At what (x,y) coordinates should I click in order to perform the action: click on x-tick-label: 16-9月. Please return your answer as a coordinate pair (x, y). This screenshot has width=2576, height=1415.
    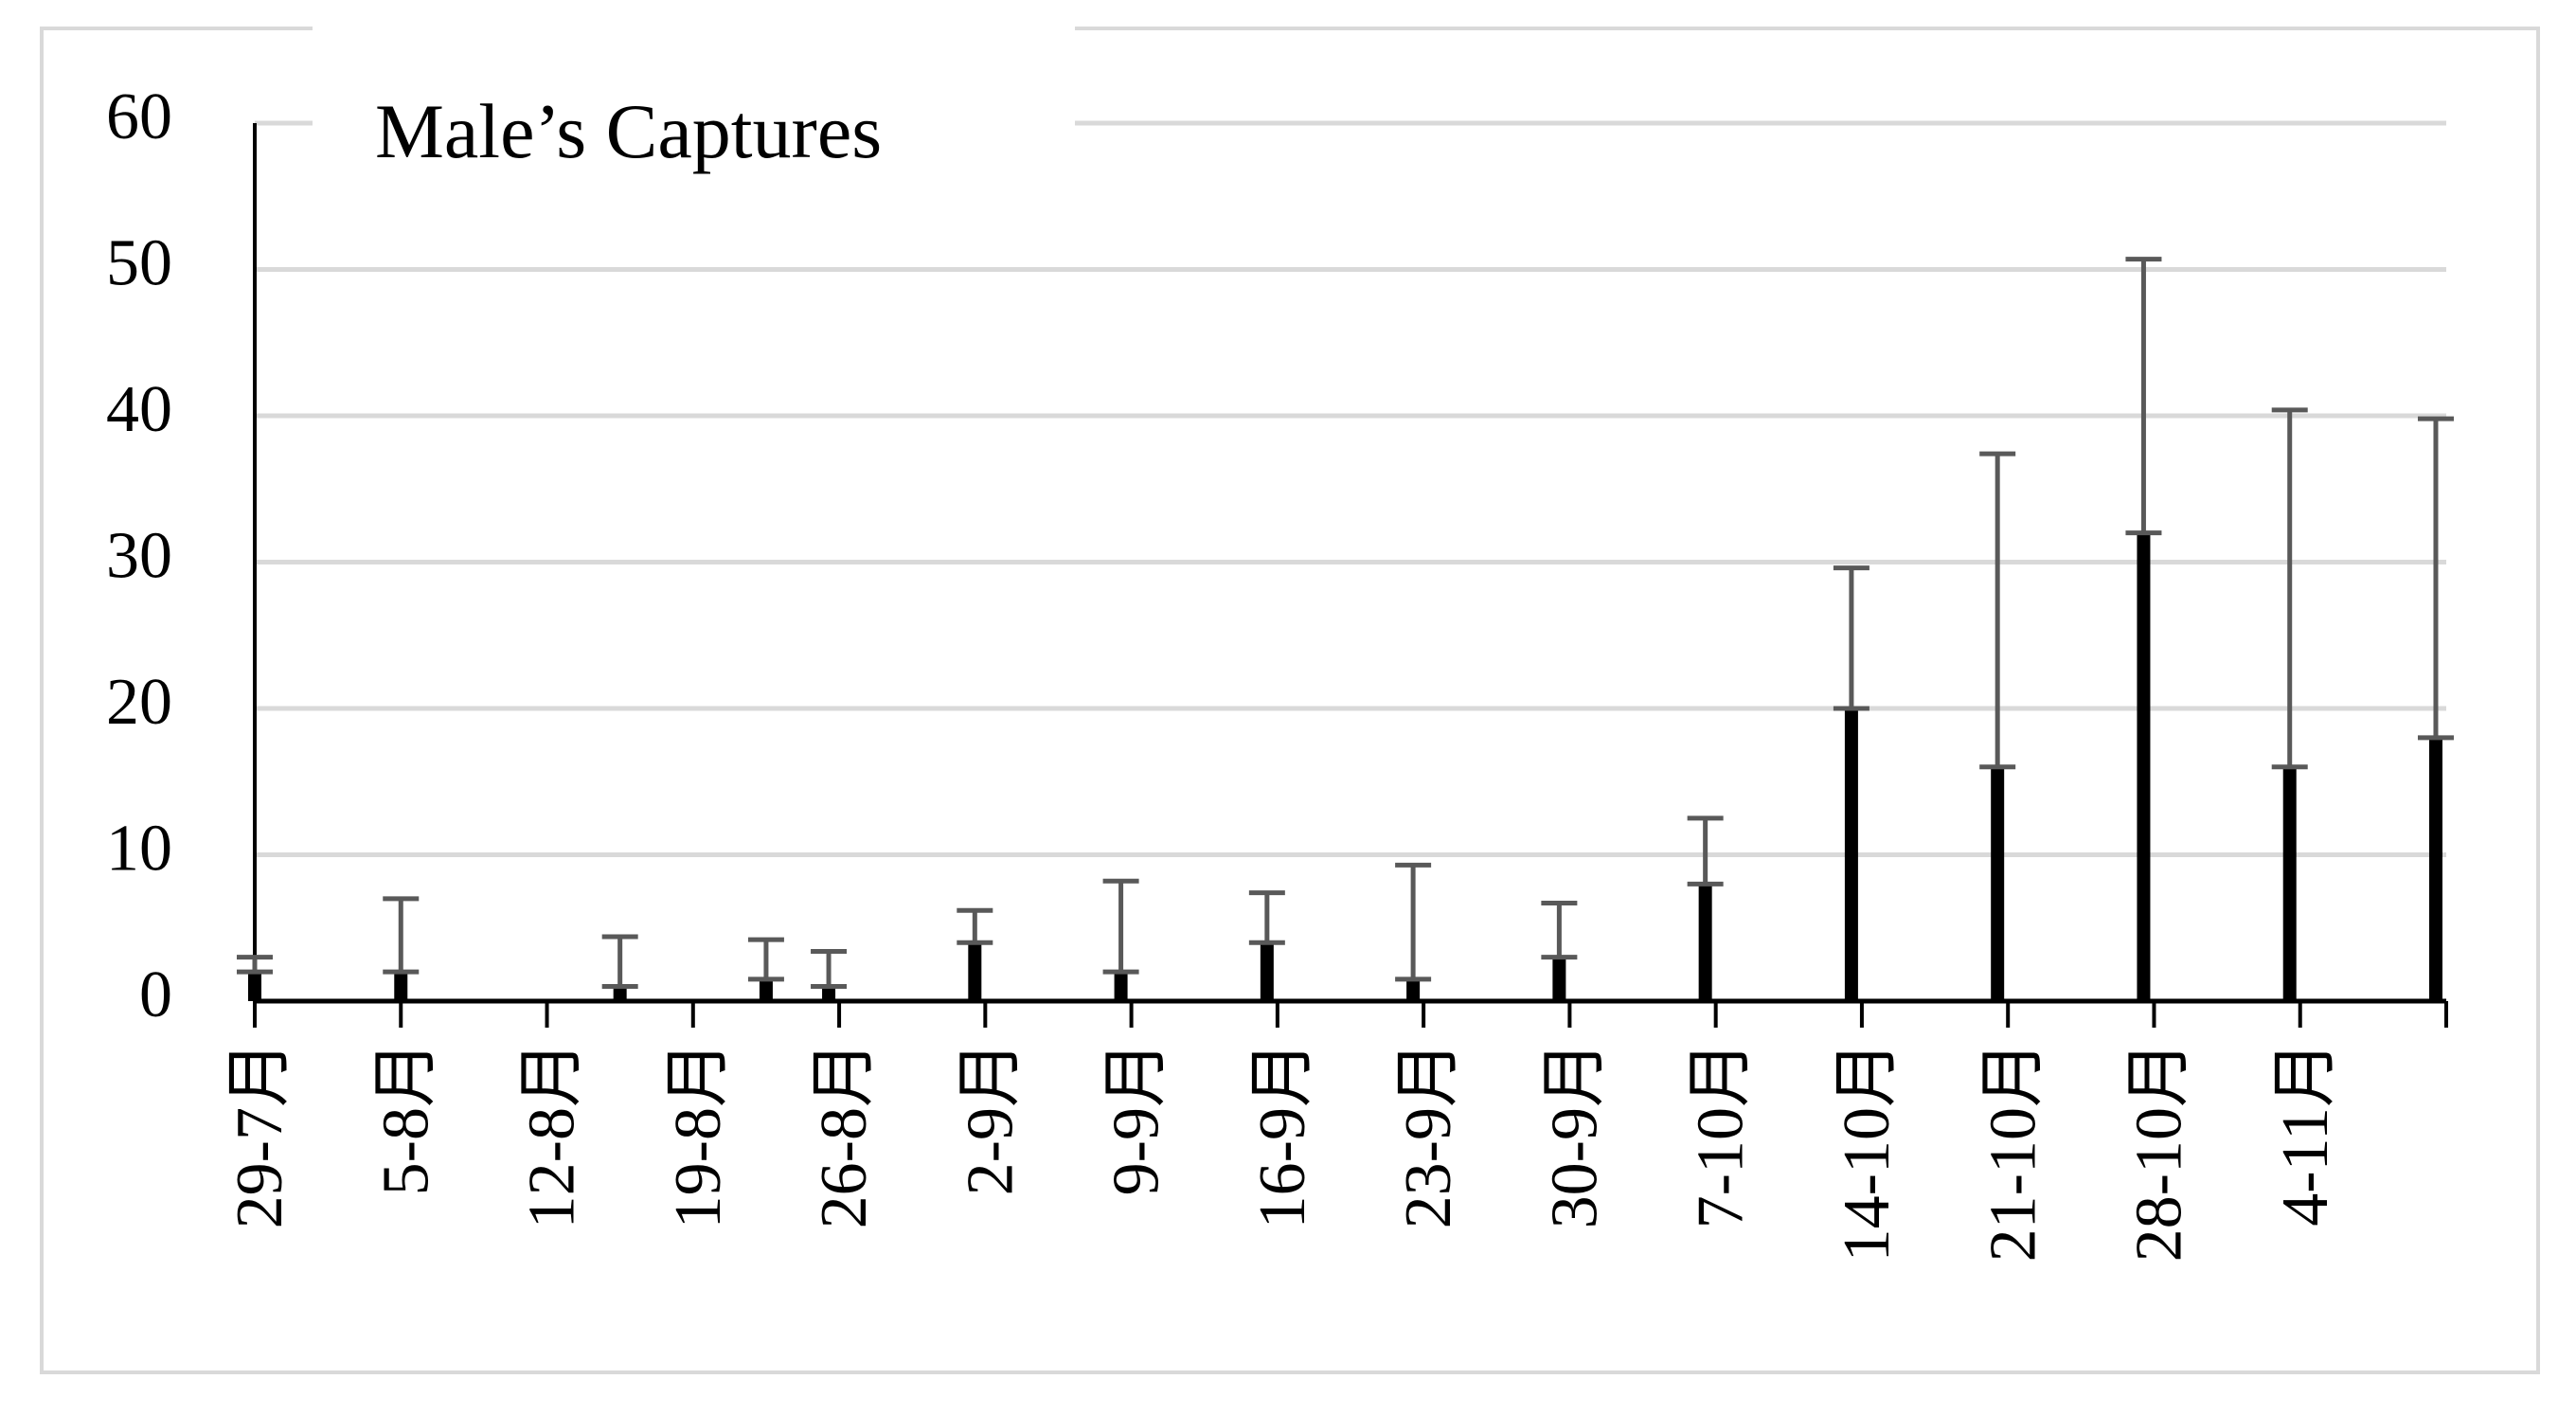
    Looking at the image, I should click on (1282, 1134).